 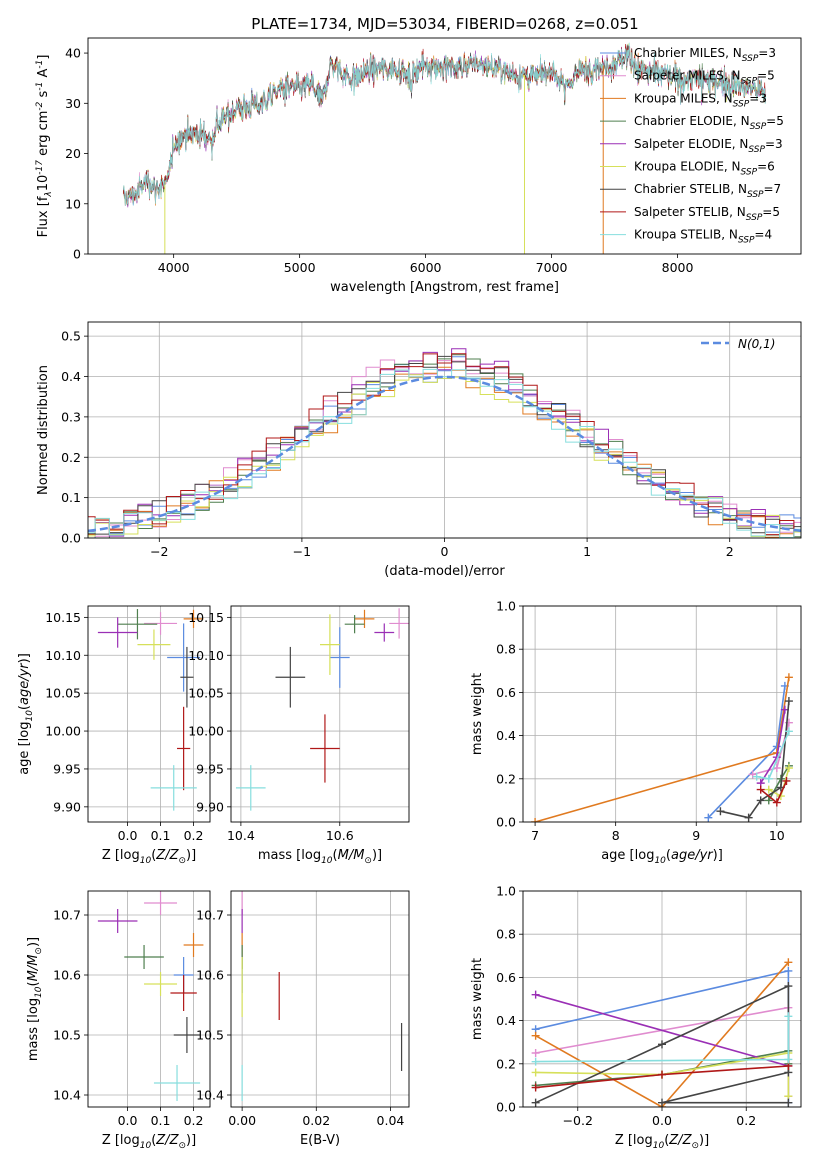 What do you see at coordinates (161, 835) in the screenshot?
I see `x-tick-label: 0.1` at bounding box center [161, 835].